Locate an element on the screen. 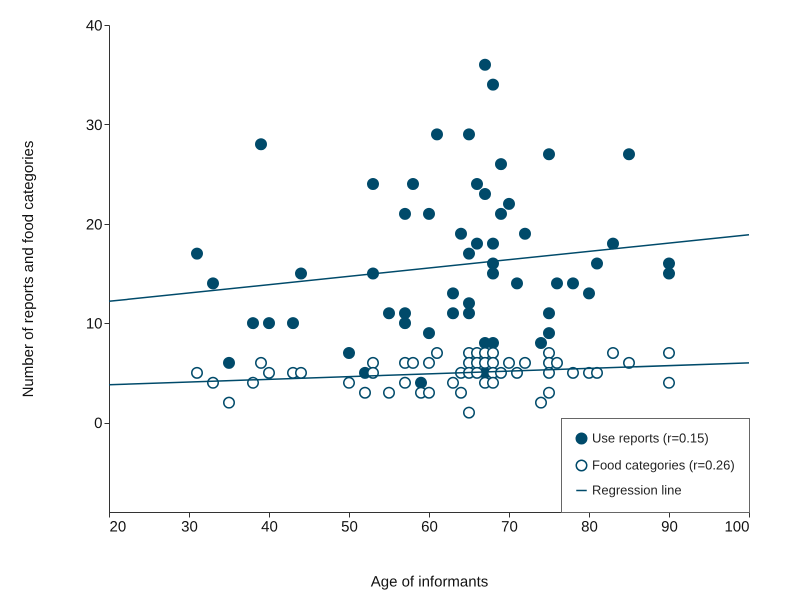 The width and height of the screenshot is (791, 603). x-tick-label: 30 is located at coordinates (189, 527).